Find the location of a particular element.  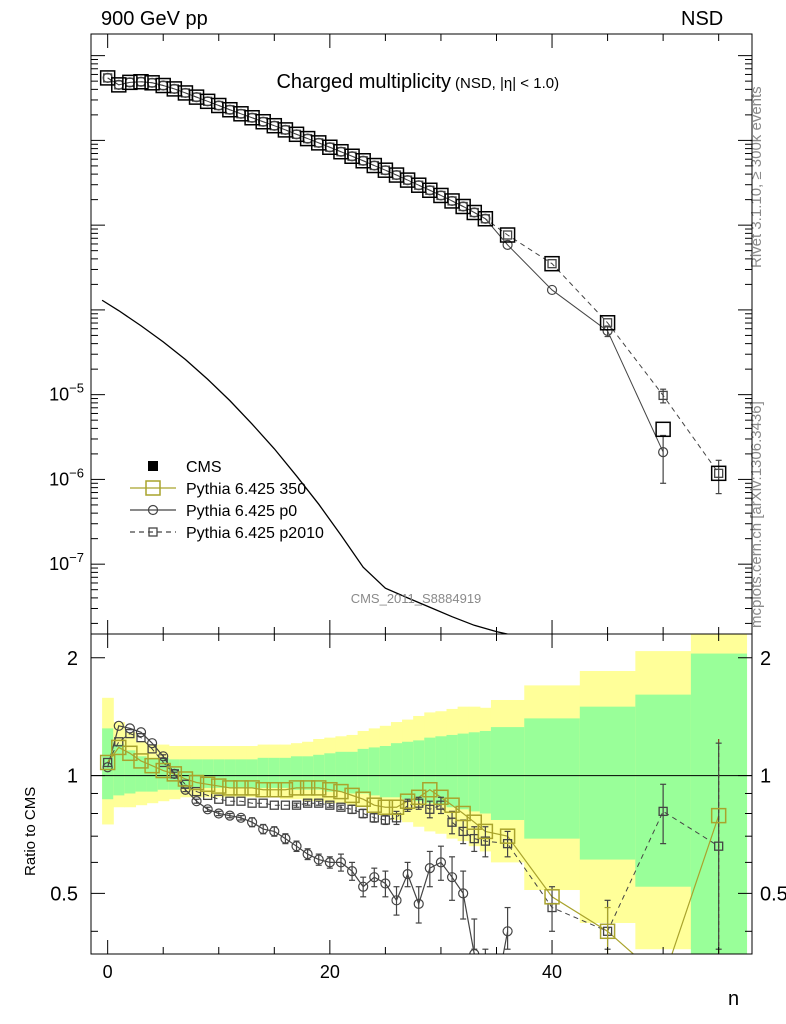

x-axis-label: n is located at coordinates (734, 999).